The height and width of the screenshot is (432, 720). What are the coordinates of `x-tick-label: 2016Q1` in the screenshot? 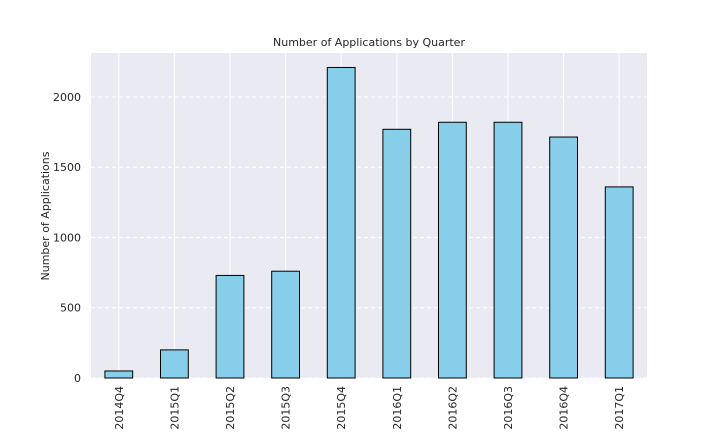 It's located at (397, 408).